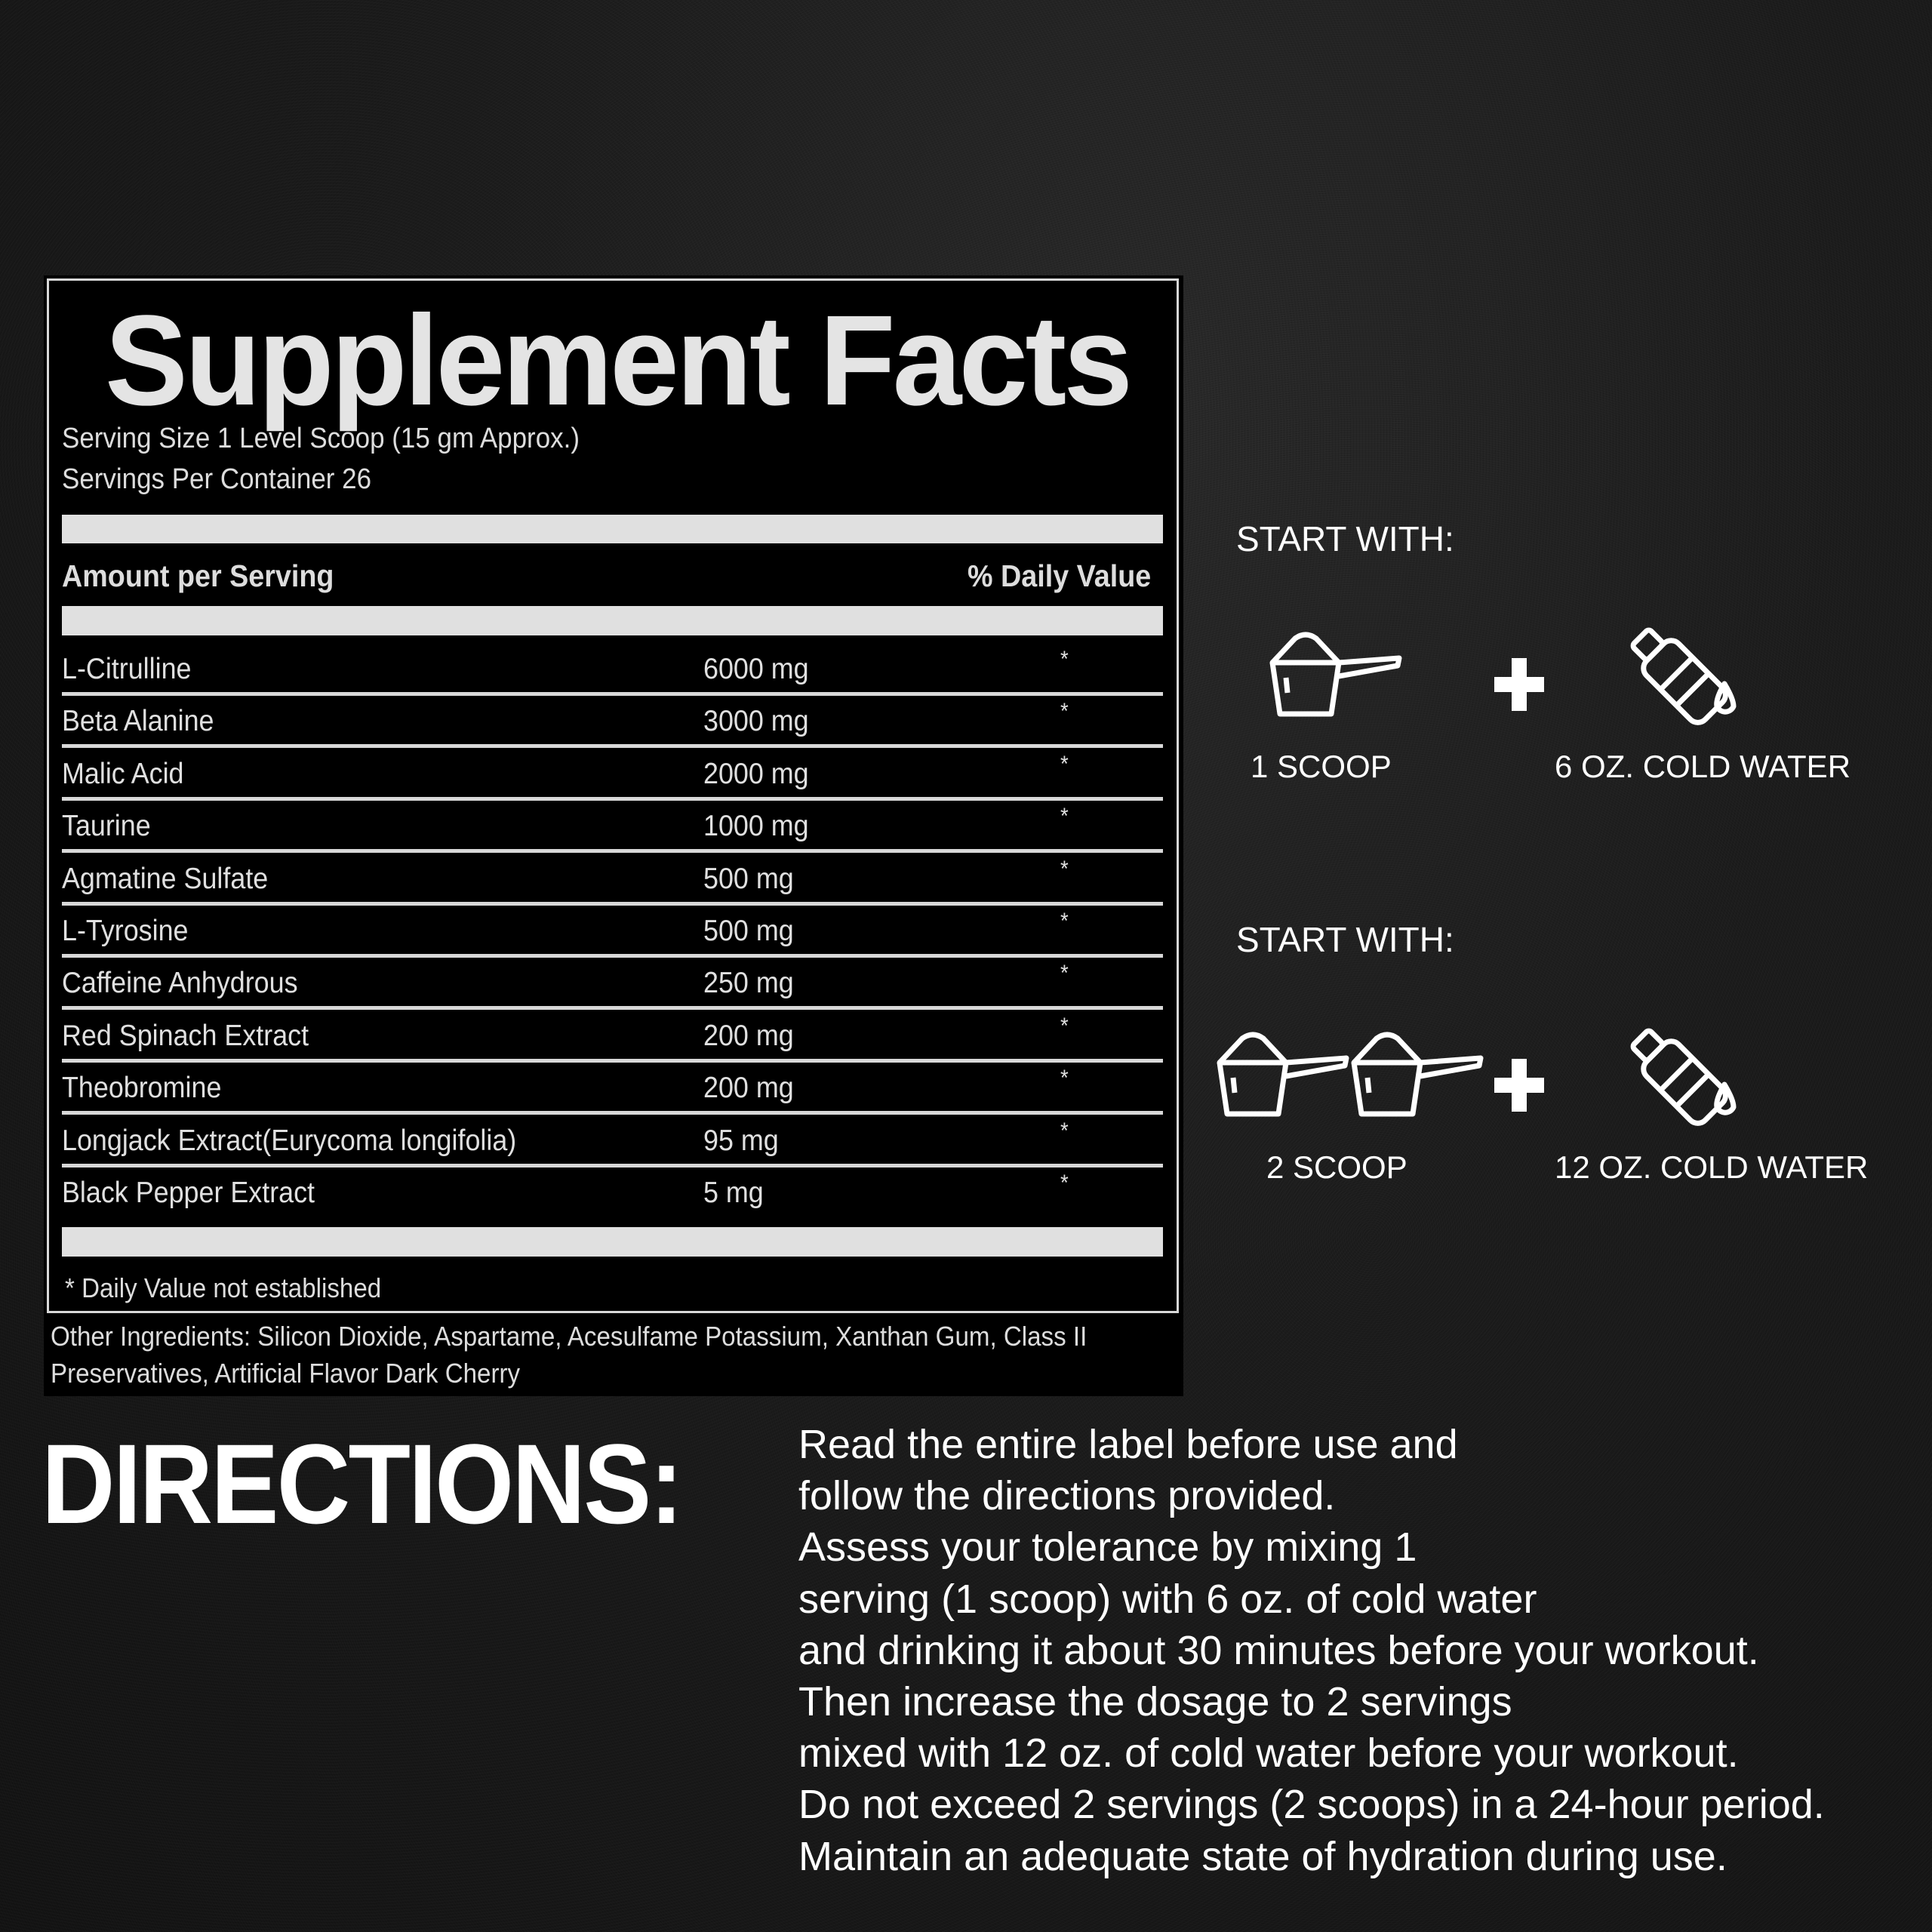  What do you see at coordinates (123, 773) in the screenshot?
I see `ingredient-name: Malic Acid` at bounding box center [123, 773].